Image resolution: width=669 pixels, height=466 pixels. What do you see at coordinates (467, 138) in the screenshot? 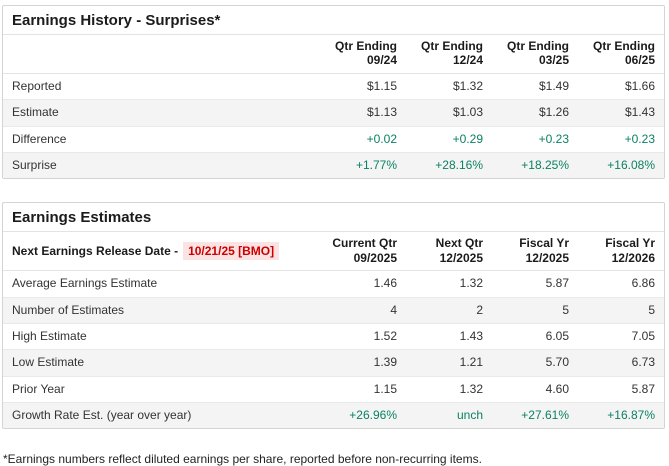
I see `cell-value-positive: +0.29` at bounding box center [467, 138].